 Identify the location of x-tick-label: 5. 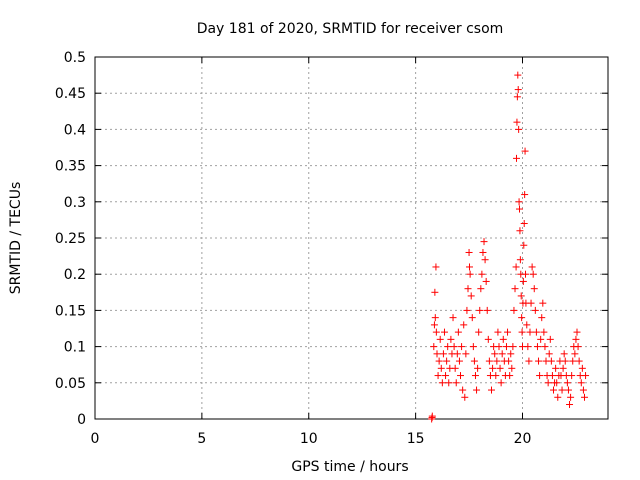
(201, 439).